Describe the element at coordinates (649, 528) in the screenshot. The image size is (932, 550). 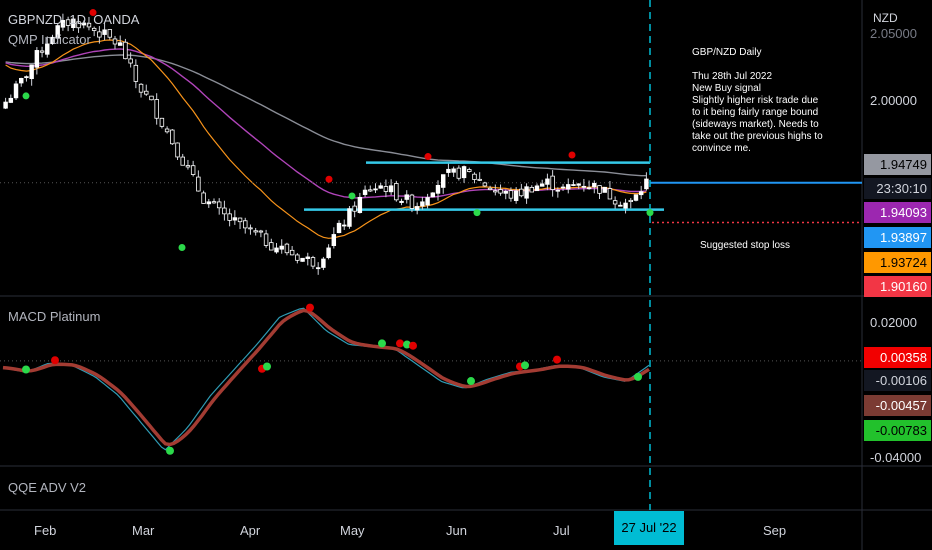
I see `current-date-tag: 27 Jul '22` at that location.